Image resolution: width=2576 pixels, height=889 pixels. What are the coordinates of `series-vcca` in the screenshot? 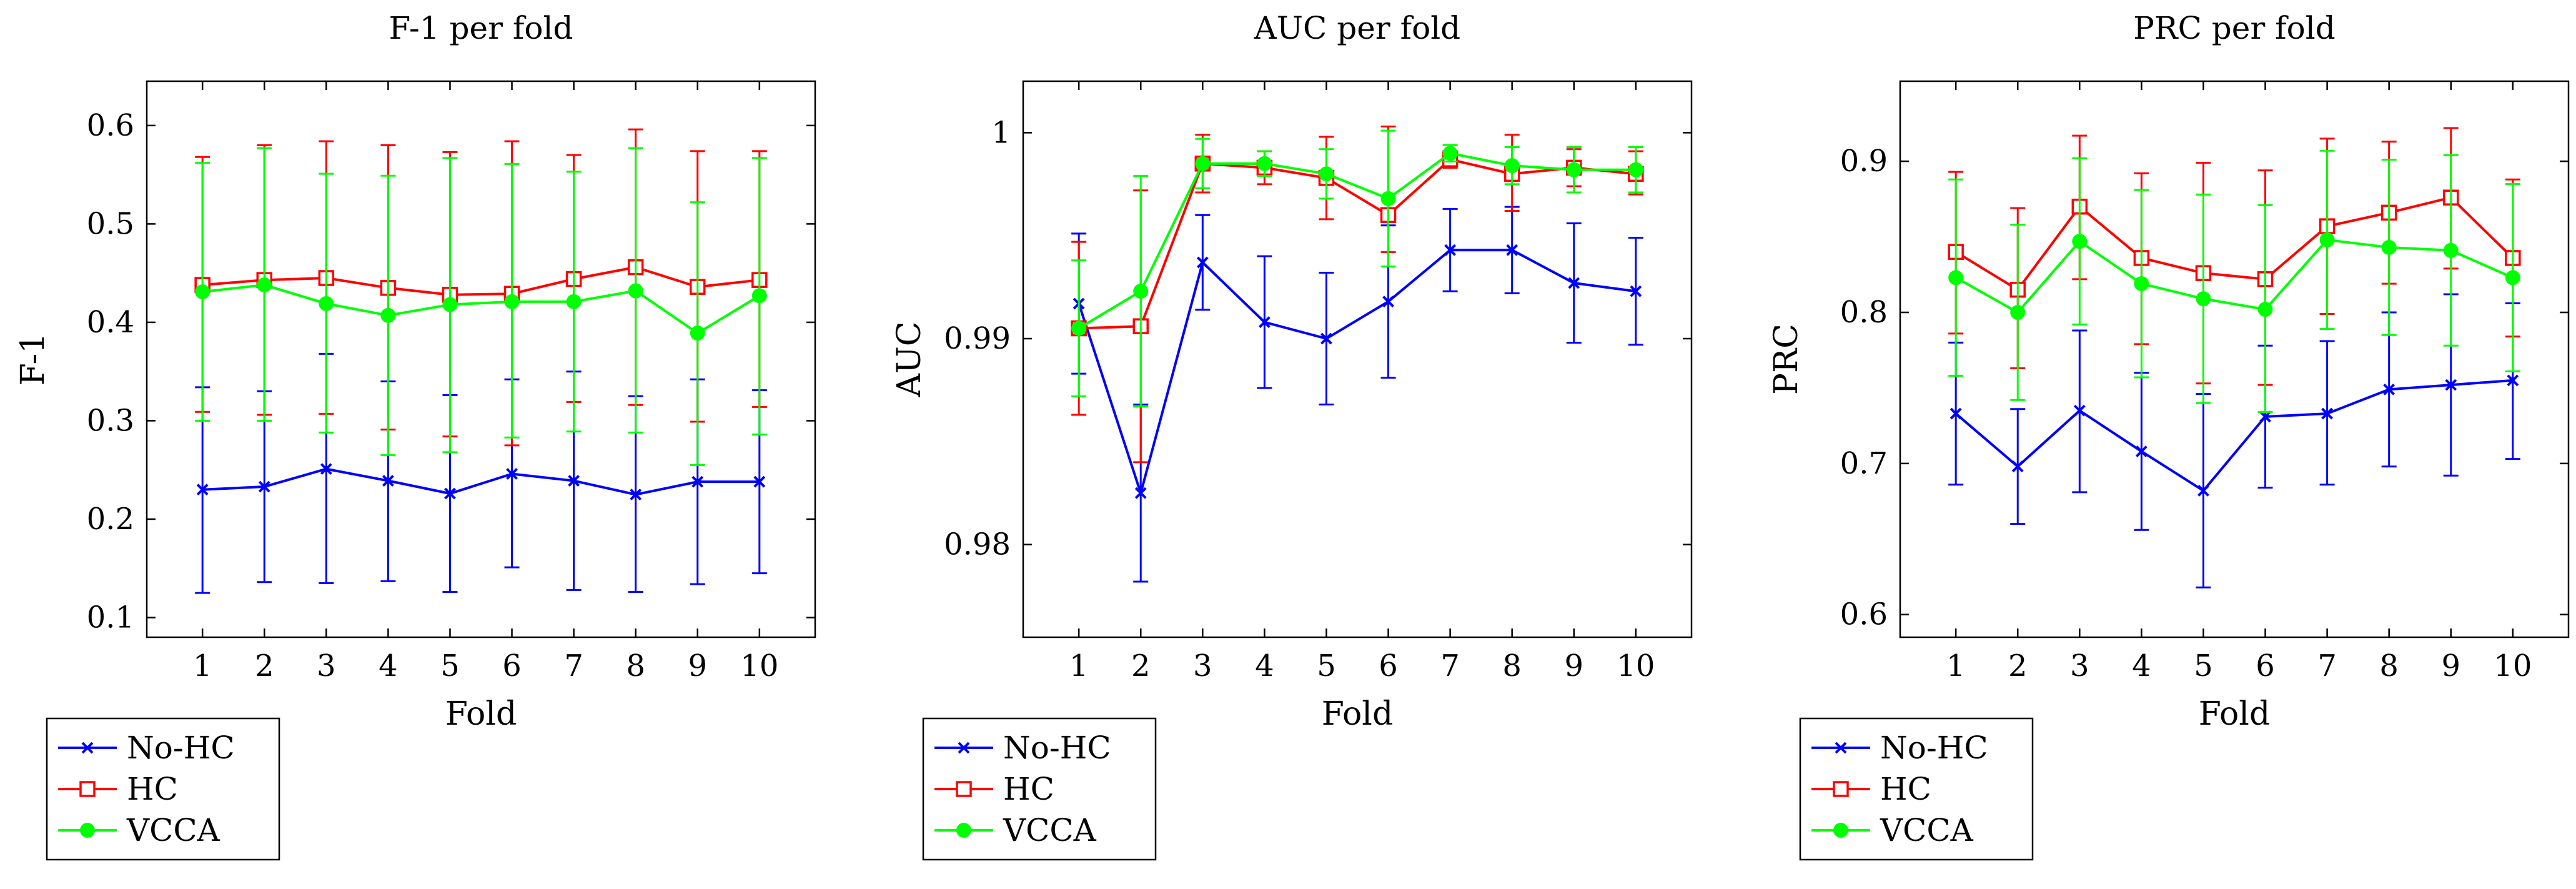 It's located at (2234, 281).